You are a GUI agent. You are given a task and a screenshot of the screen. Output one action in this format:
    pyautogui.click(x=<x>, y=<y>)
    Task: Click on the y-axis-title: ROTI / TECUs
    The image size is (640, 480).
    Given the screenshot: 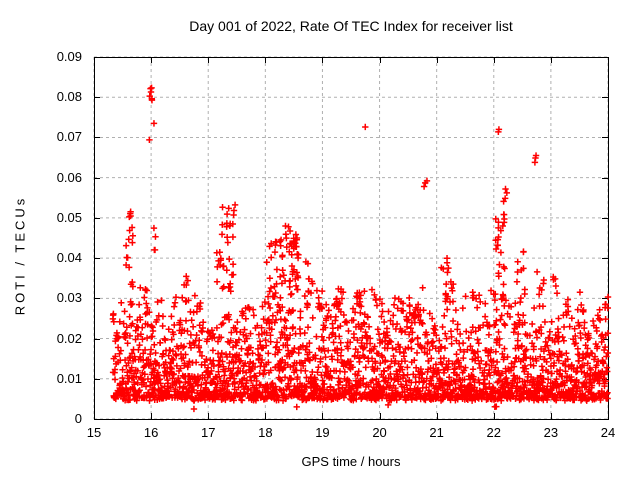 What is the action you would take?
    pyautogui.click(x=20, y=255)
    